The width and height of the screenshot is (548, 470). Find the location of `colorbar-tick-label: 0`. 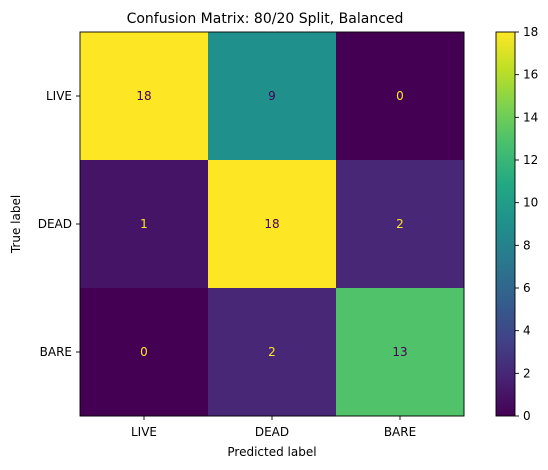

colorbar-tick-label: 0 is located at coordinates (527, 416).